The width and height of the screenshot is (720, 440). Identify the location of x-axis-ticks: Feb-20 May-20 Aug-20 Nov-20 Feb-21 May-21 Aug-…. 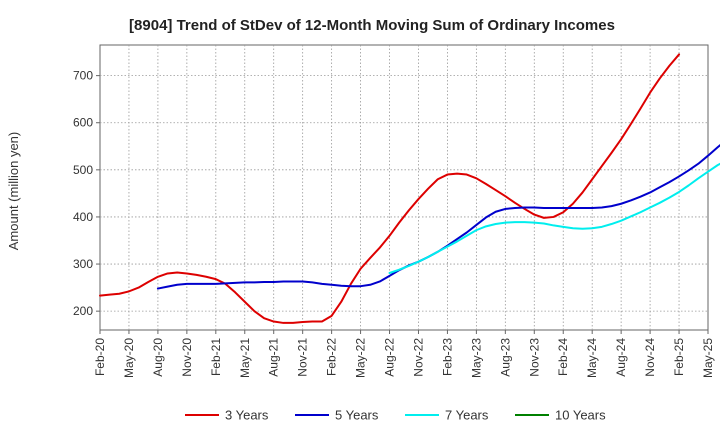
(404, 354).